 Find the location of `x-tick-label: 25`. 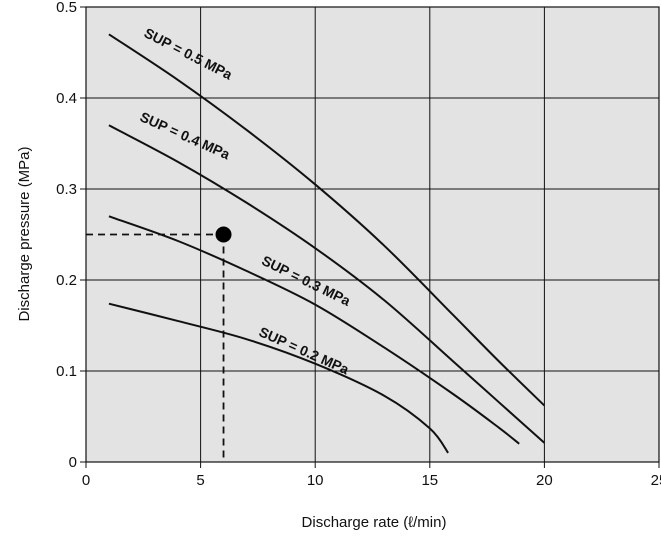

x-tick-label: 25 is located at coordinates (656, 480).